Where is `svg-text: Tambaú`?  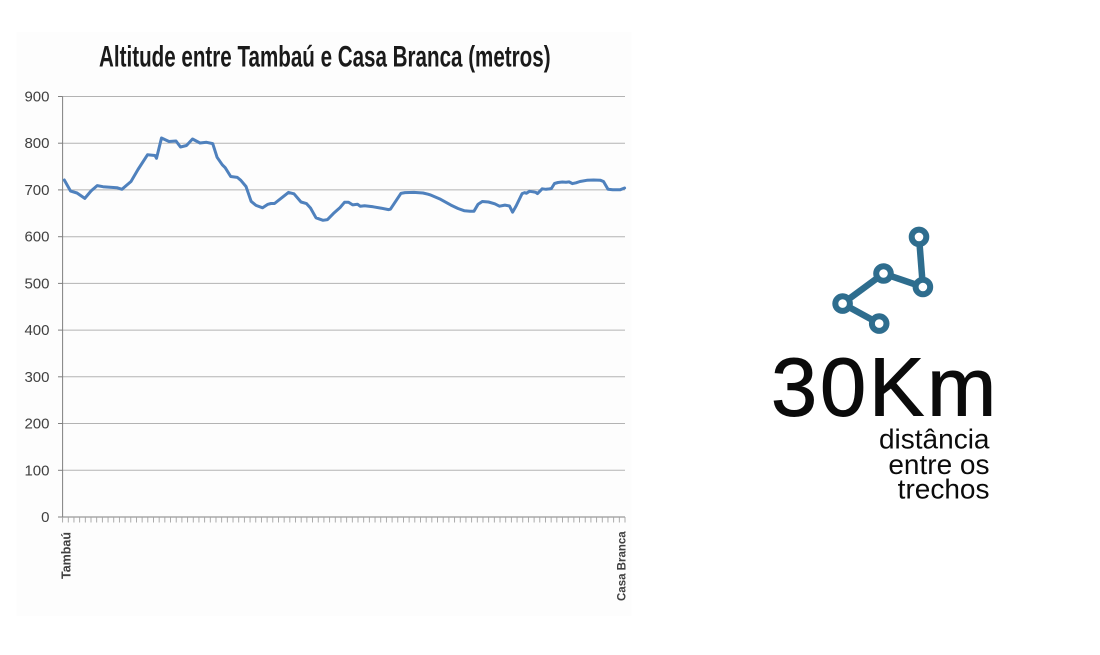 svg-text: Tambaú is located at coordinates (66, 555).